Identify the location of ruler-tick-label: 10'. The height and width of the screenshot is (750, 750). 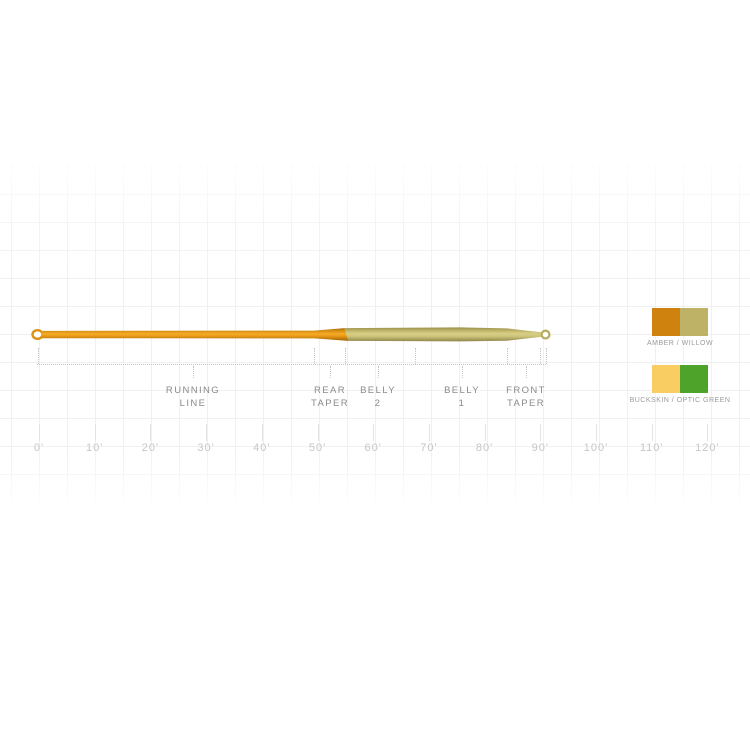
(95, 448).